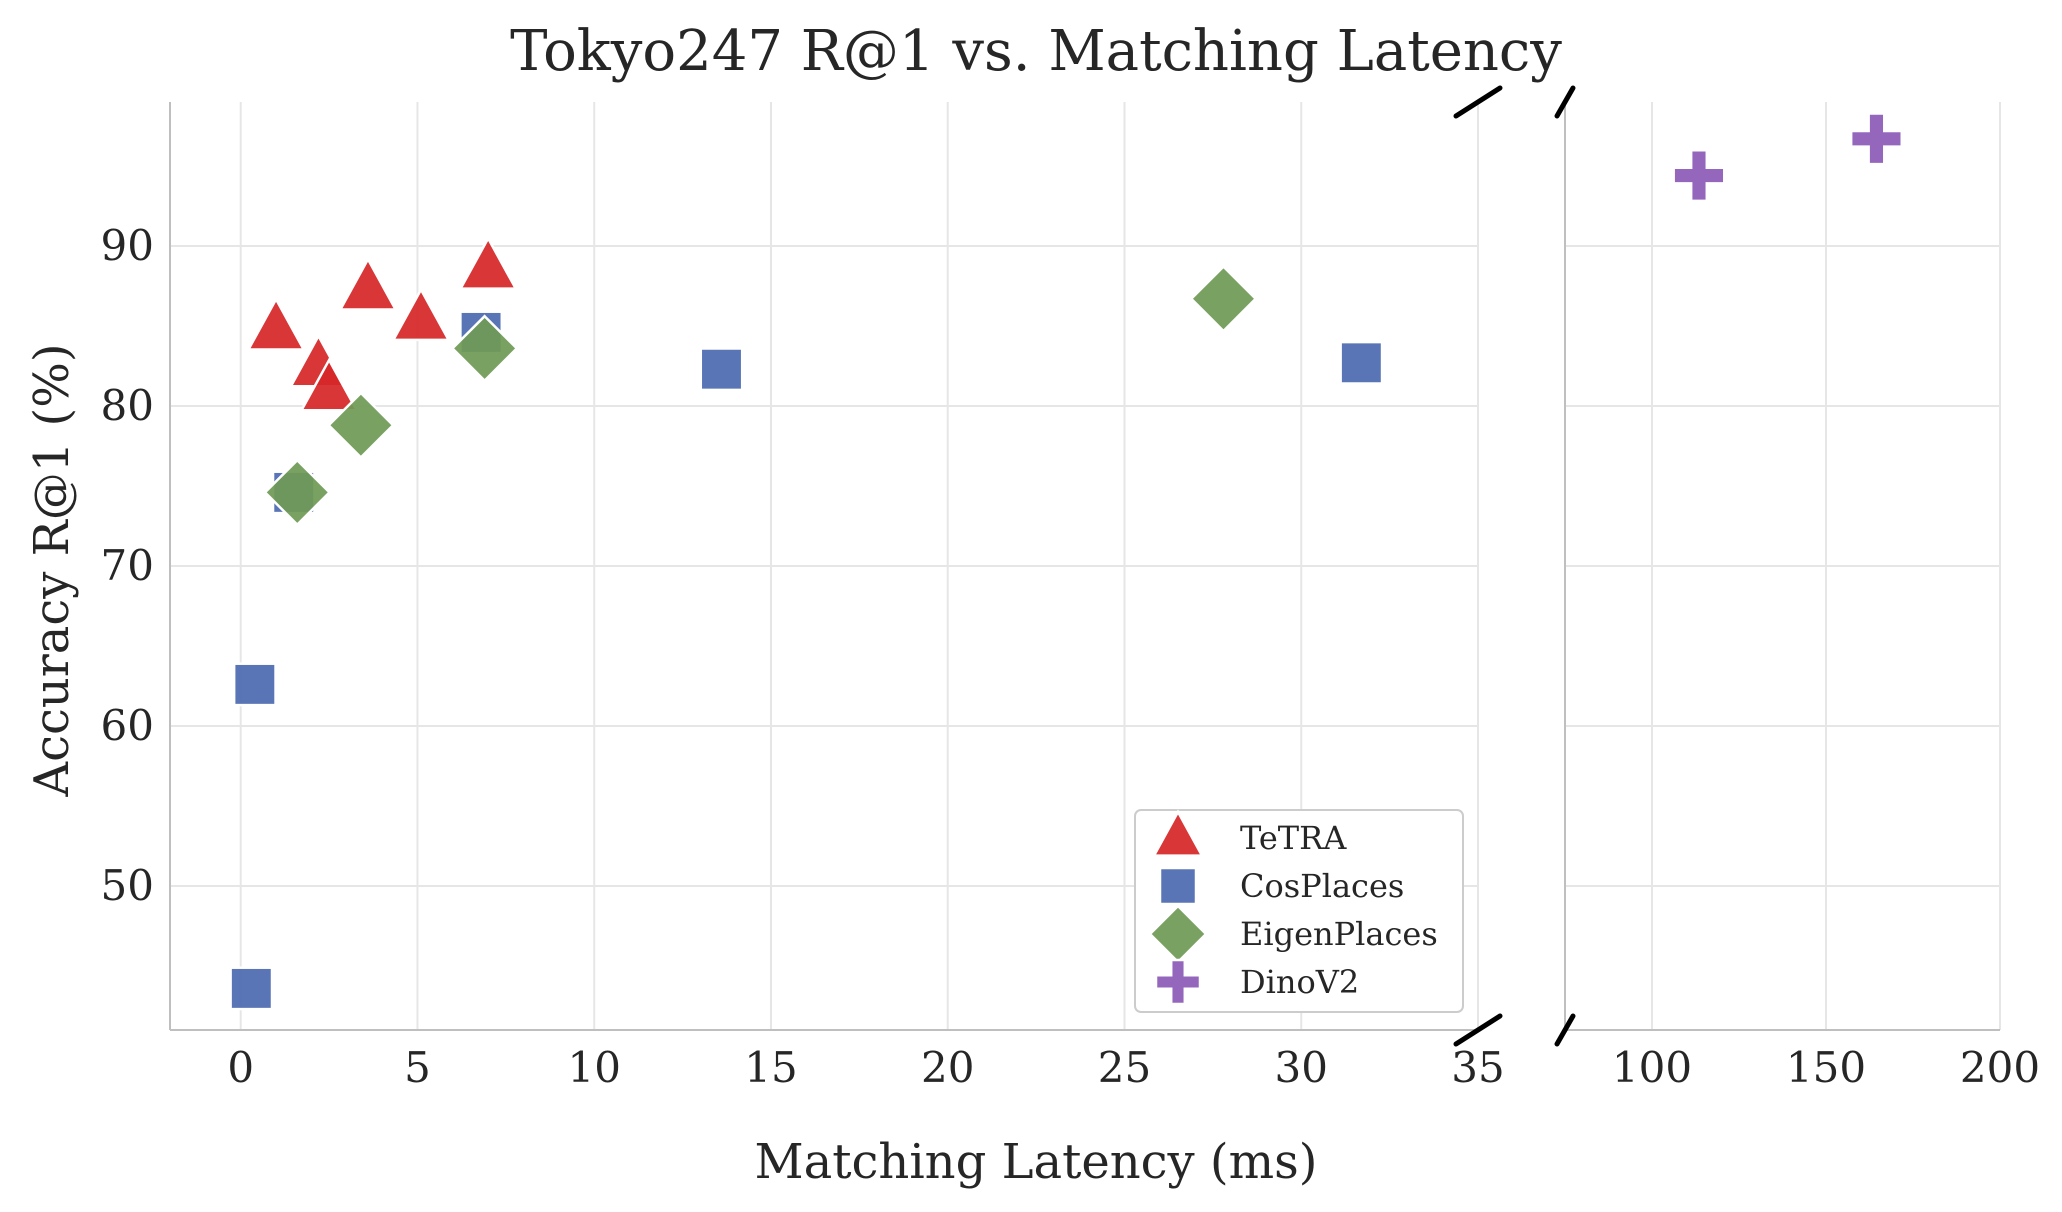  I want to click on x-tick-label-left: 10, so click(593, 1067).